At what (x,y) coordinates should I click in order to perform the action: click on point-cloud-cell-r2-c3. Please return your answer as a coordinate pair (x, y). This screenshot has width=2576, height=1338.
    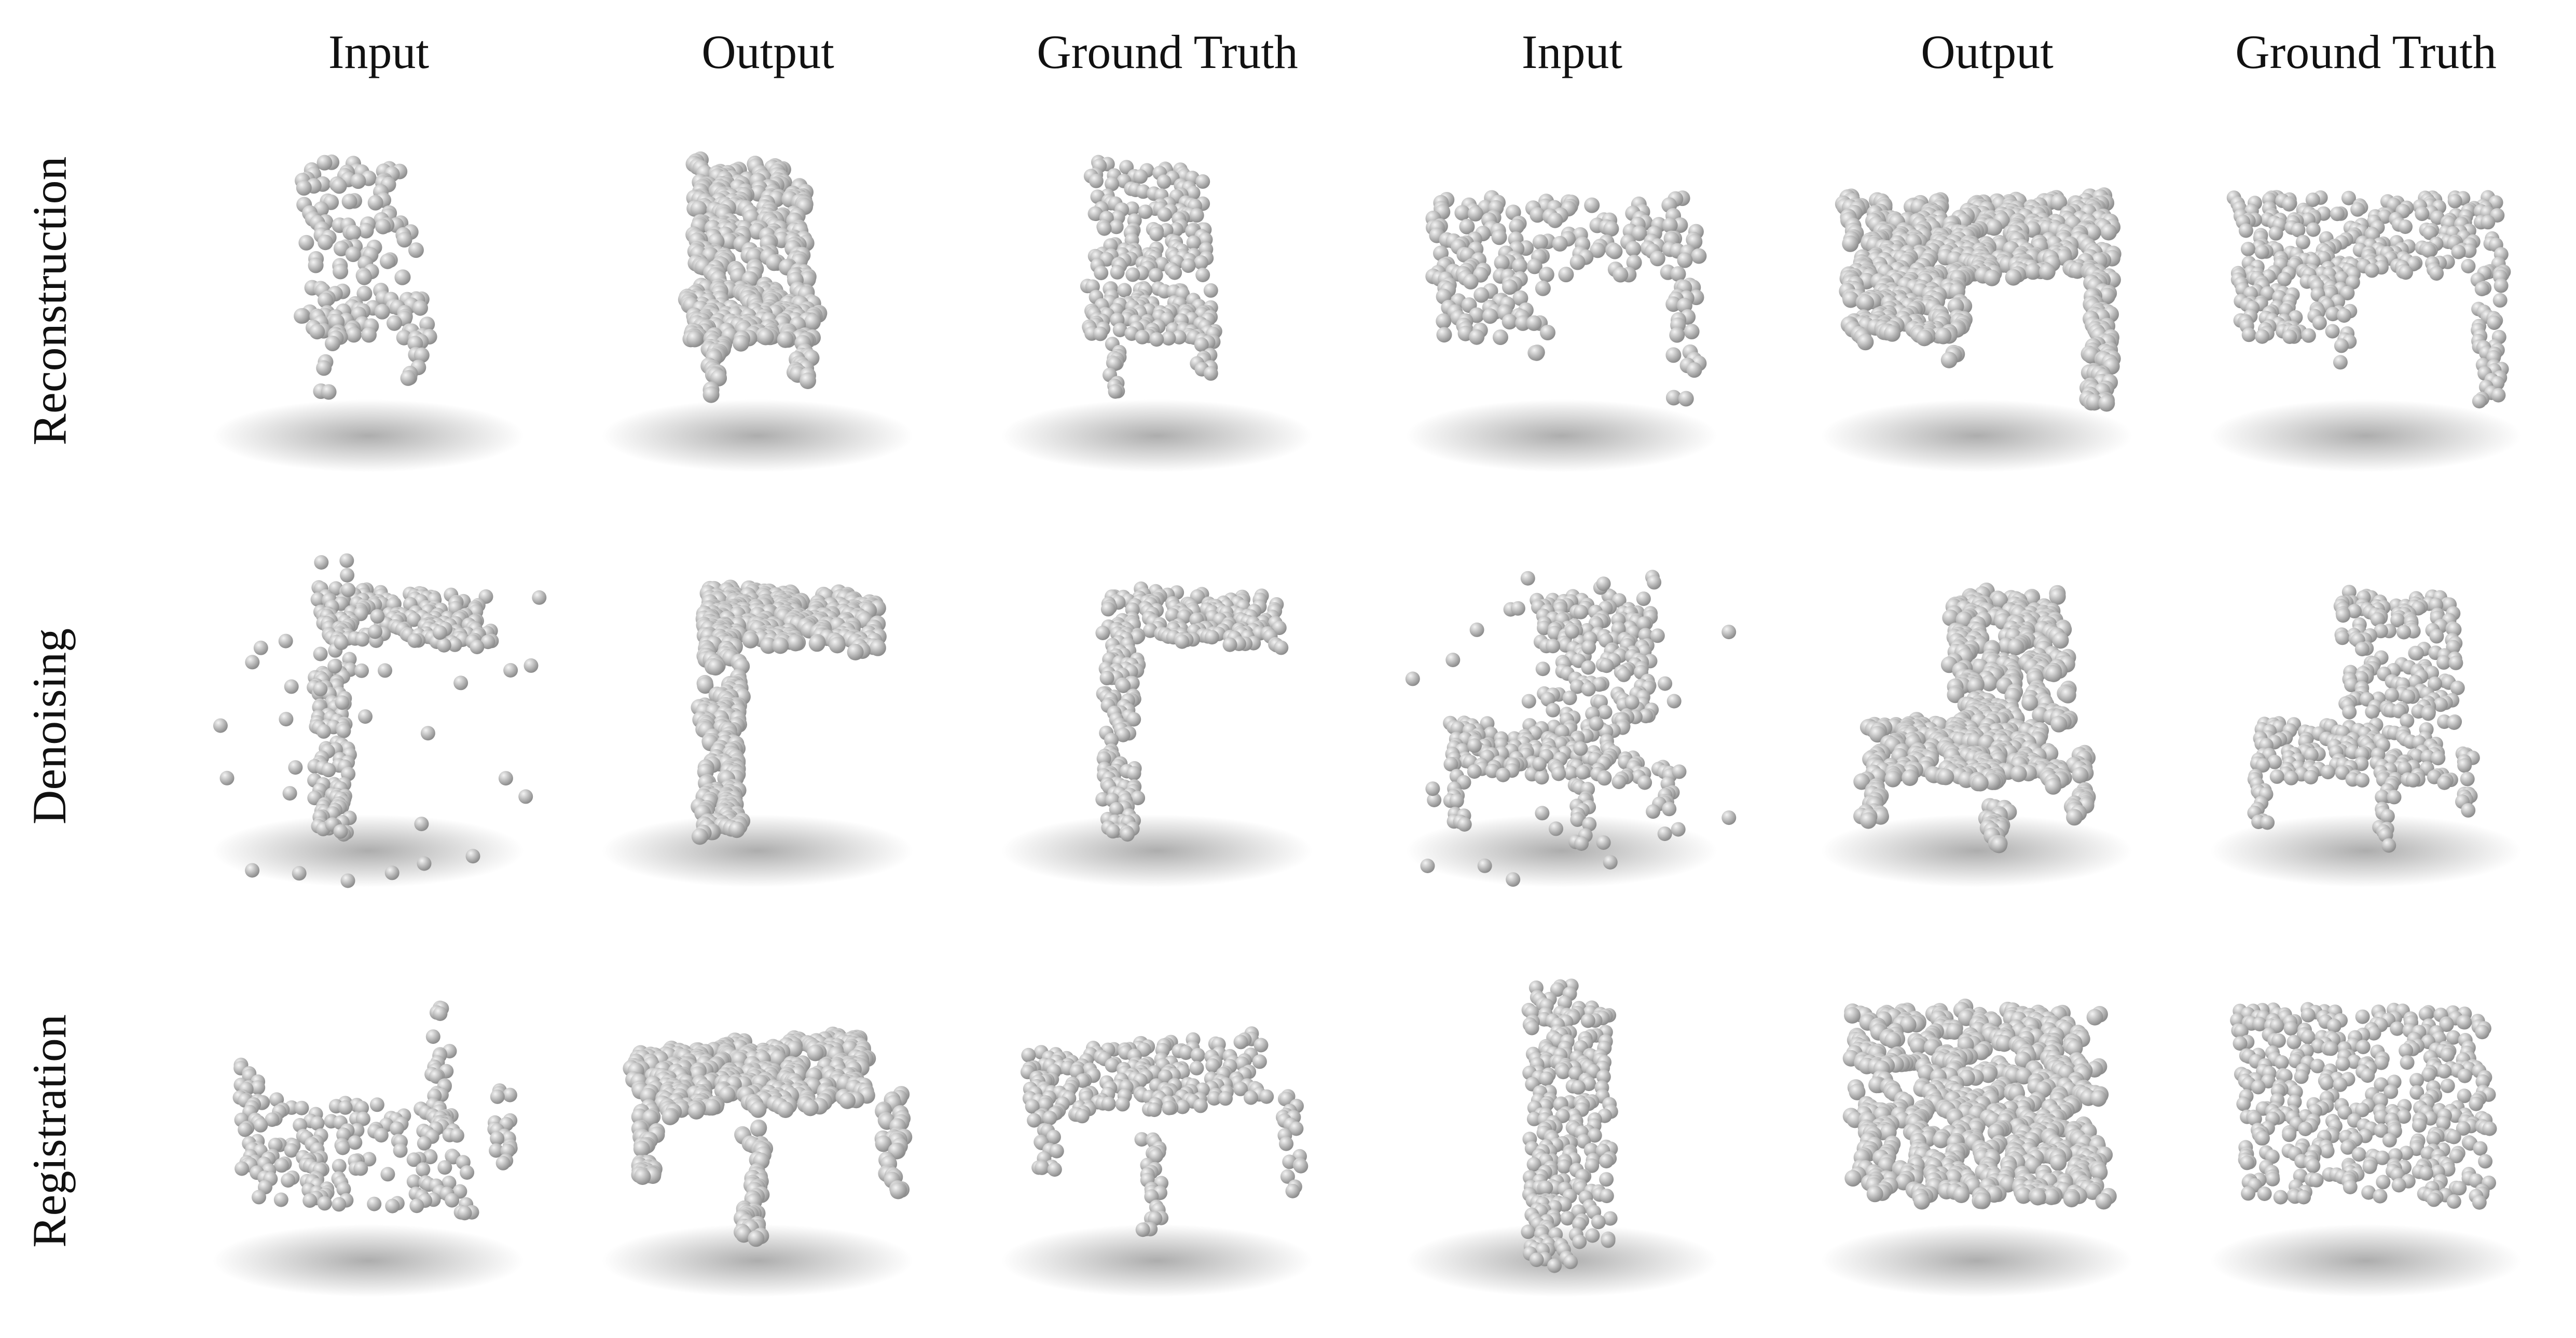
    Looking at the image, I should click on (1167, 721).